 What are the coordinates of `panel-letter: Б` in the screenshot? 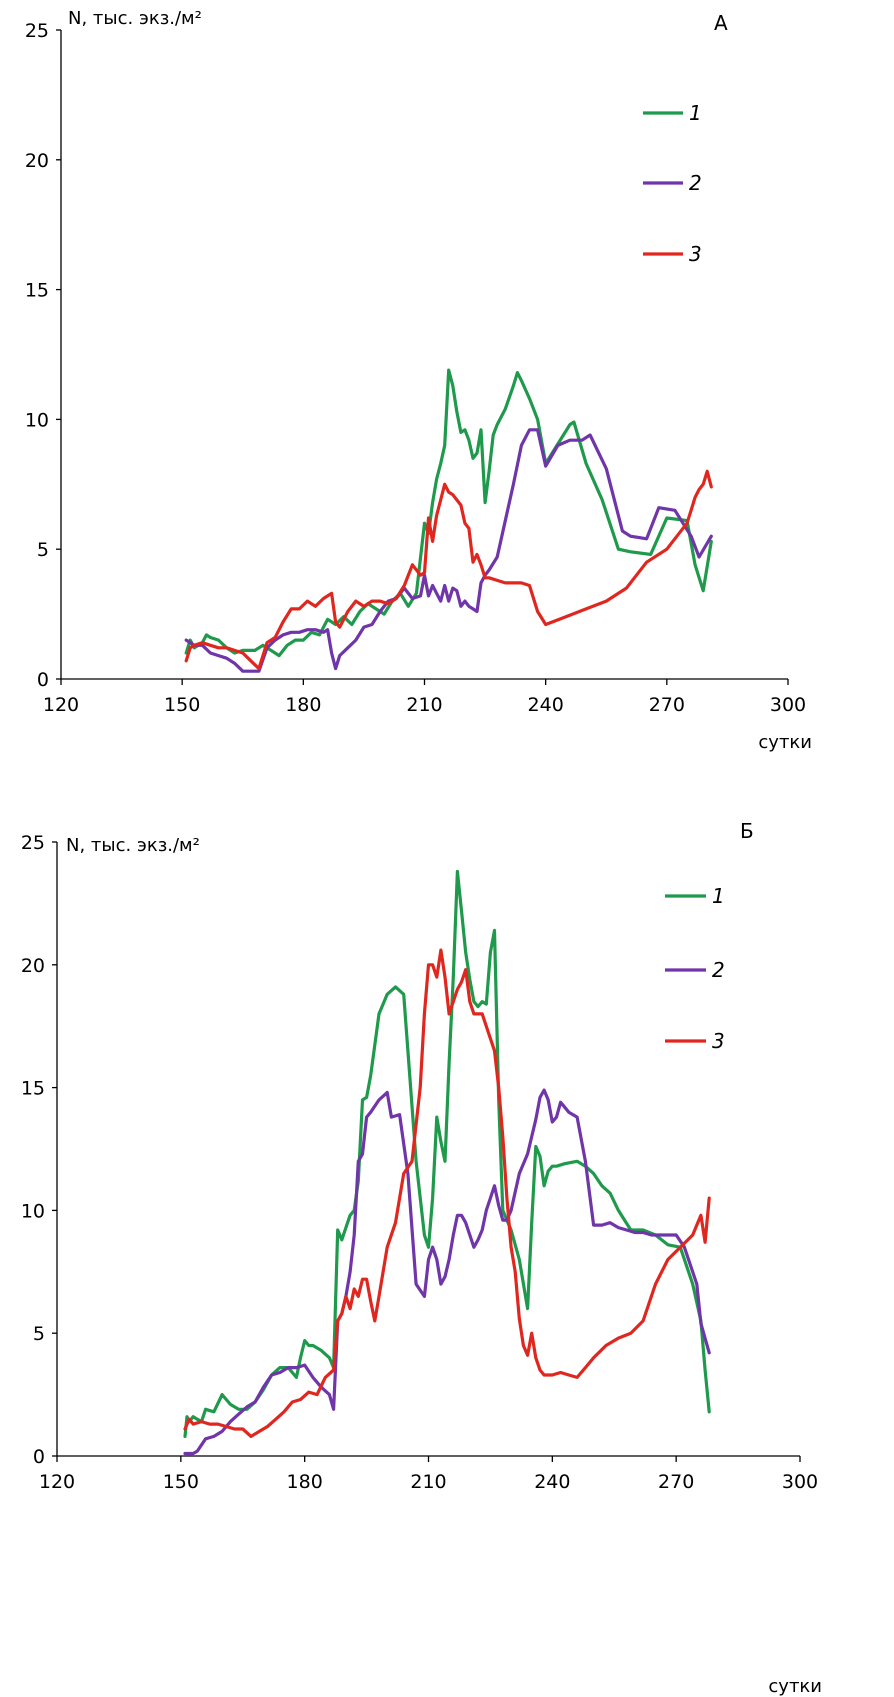 It's located at (747, 831).